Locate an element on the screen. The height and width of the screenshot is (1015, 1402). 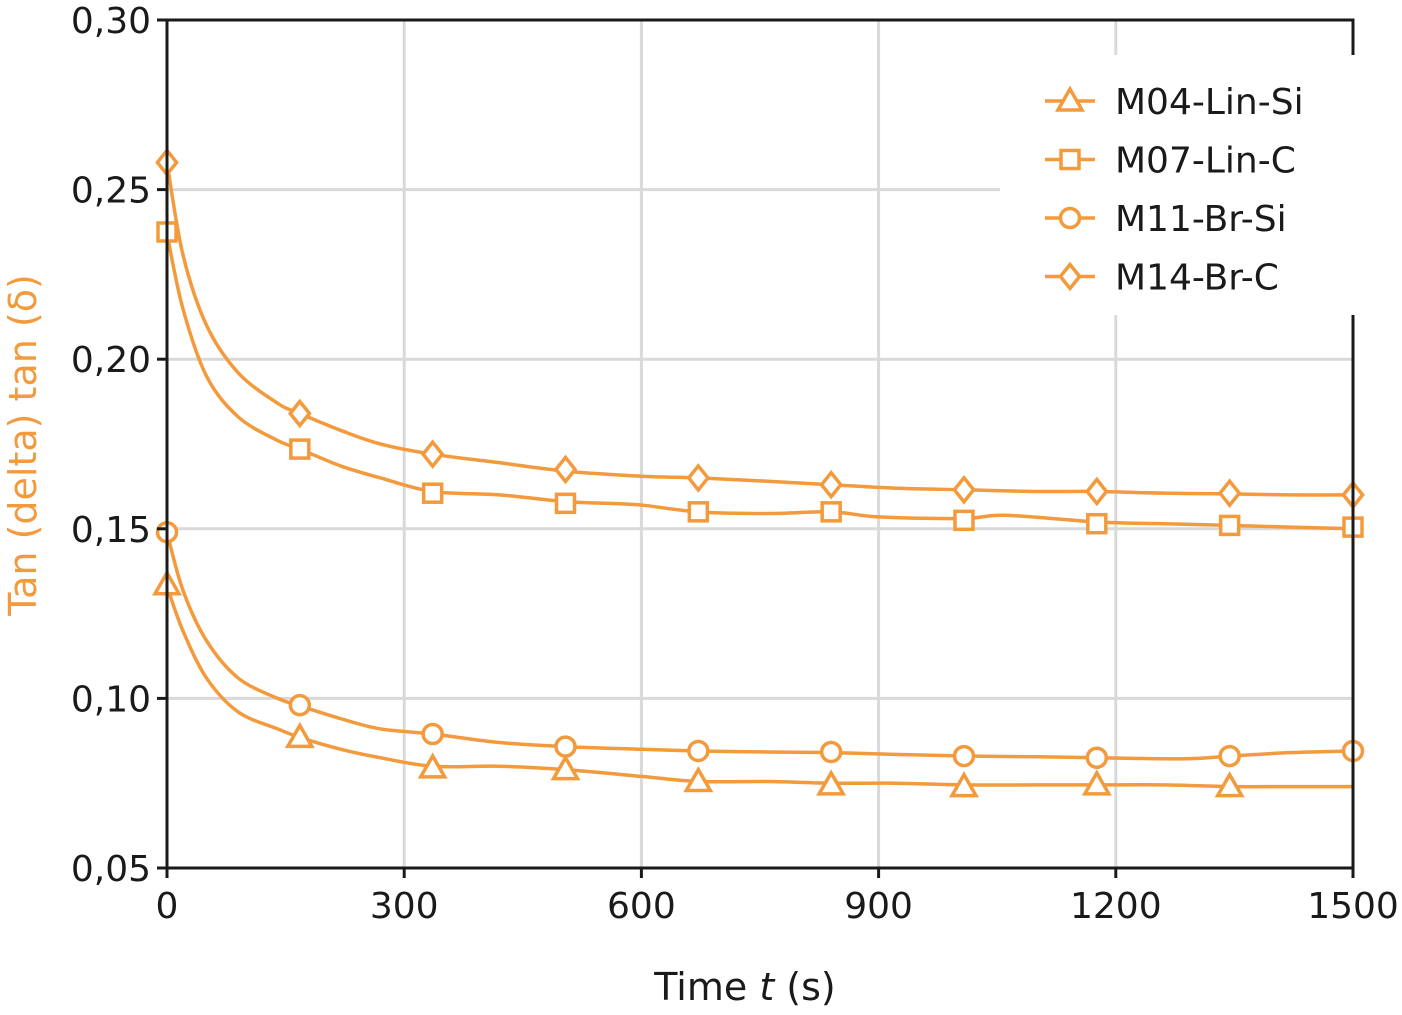
legend-background is located at coordinates (1185, 185).